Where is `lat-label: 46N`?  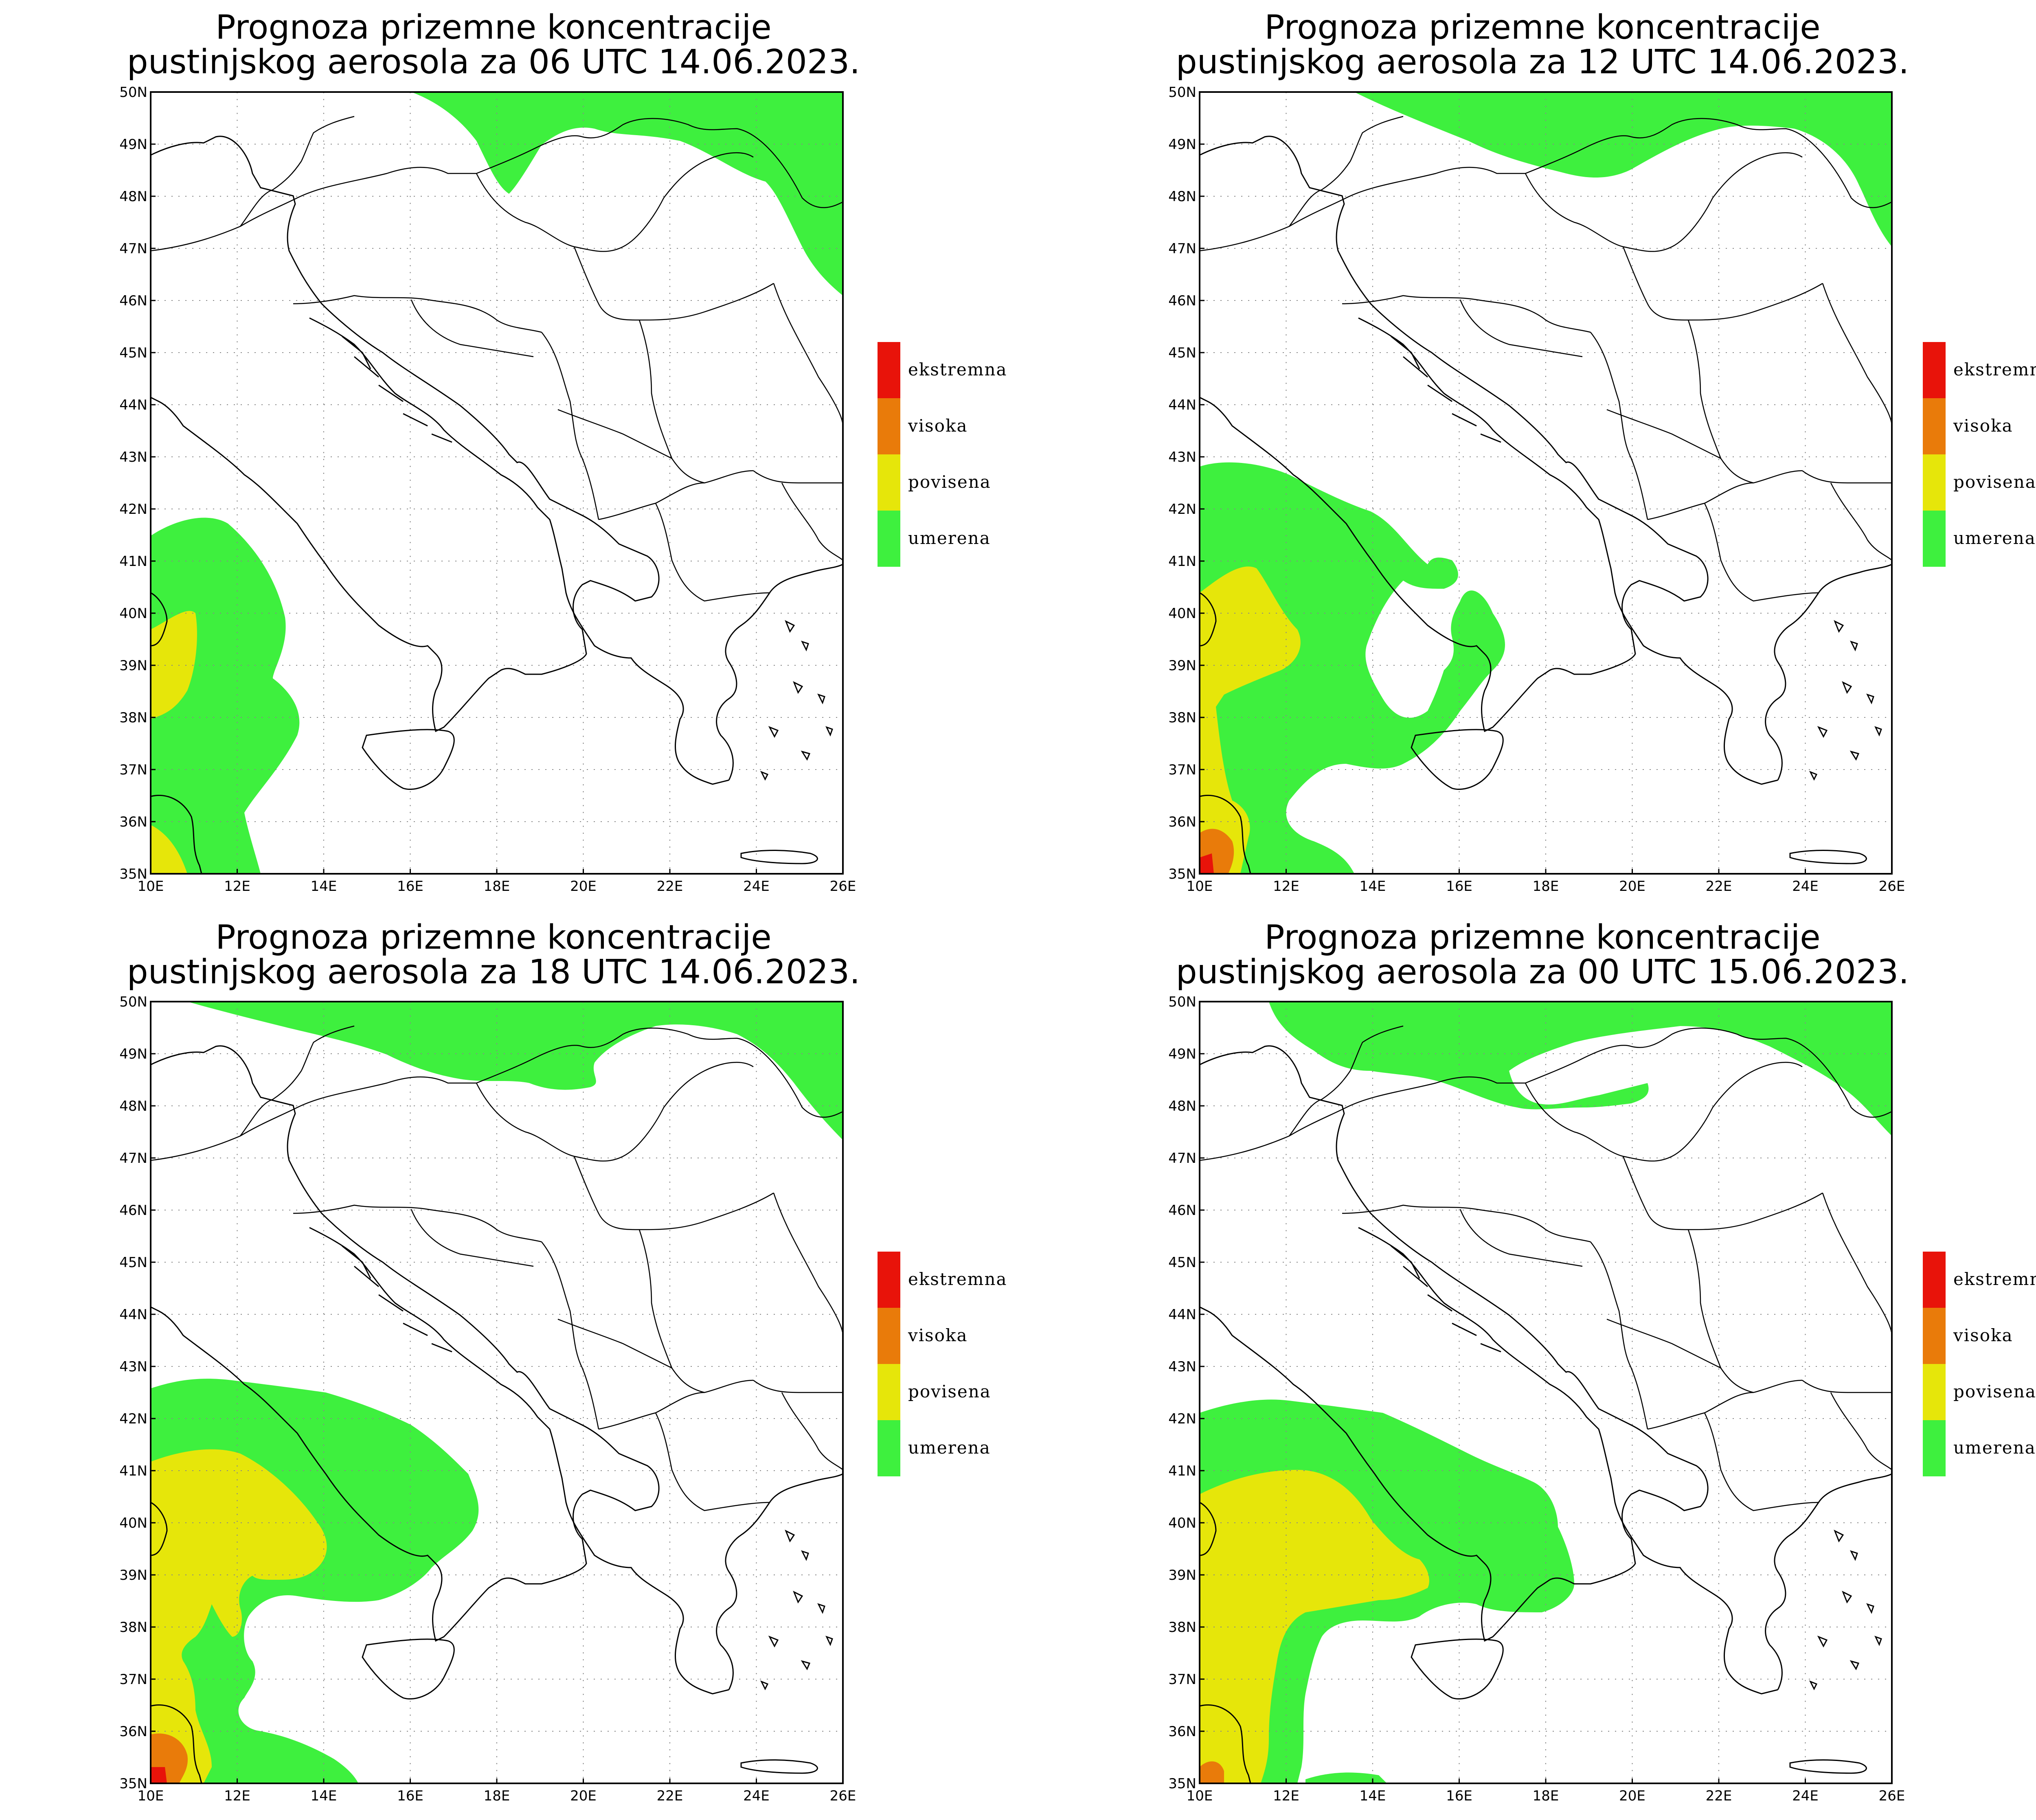 lat-label: 46N is located at coordinates (1182, 301).